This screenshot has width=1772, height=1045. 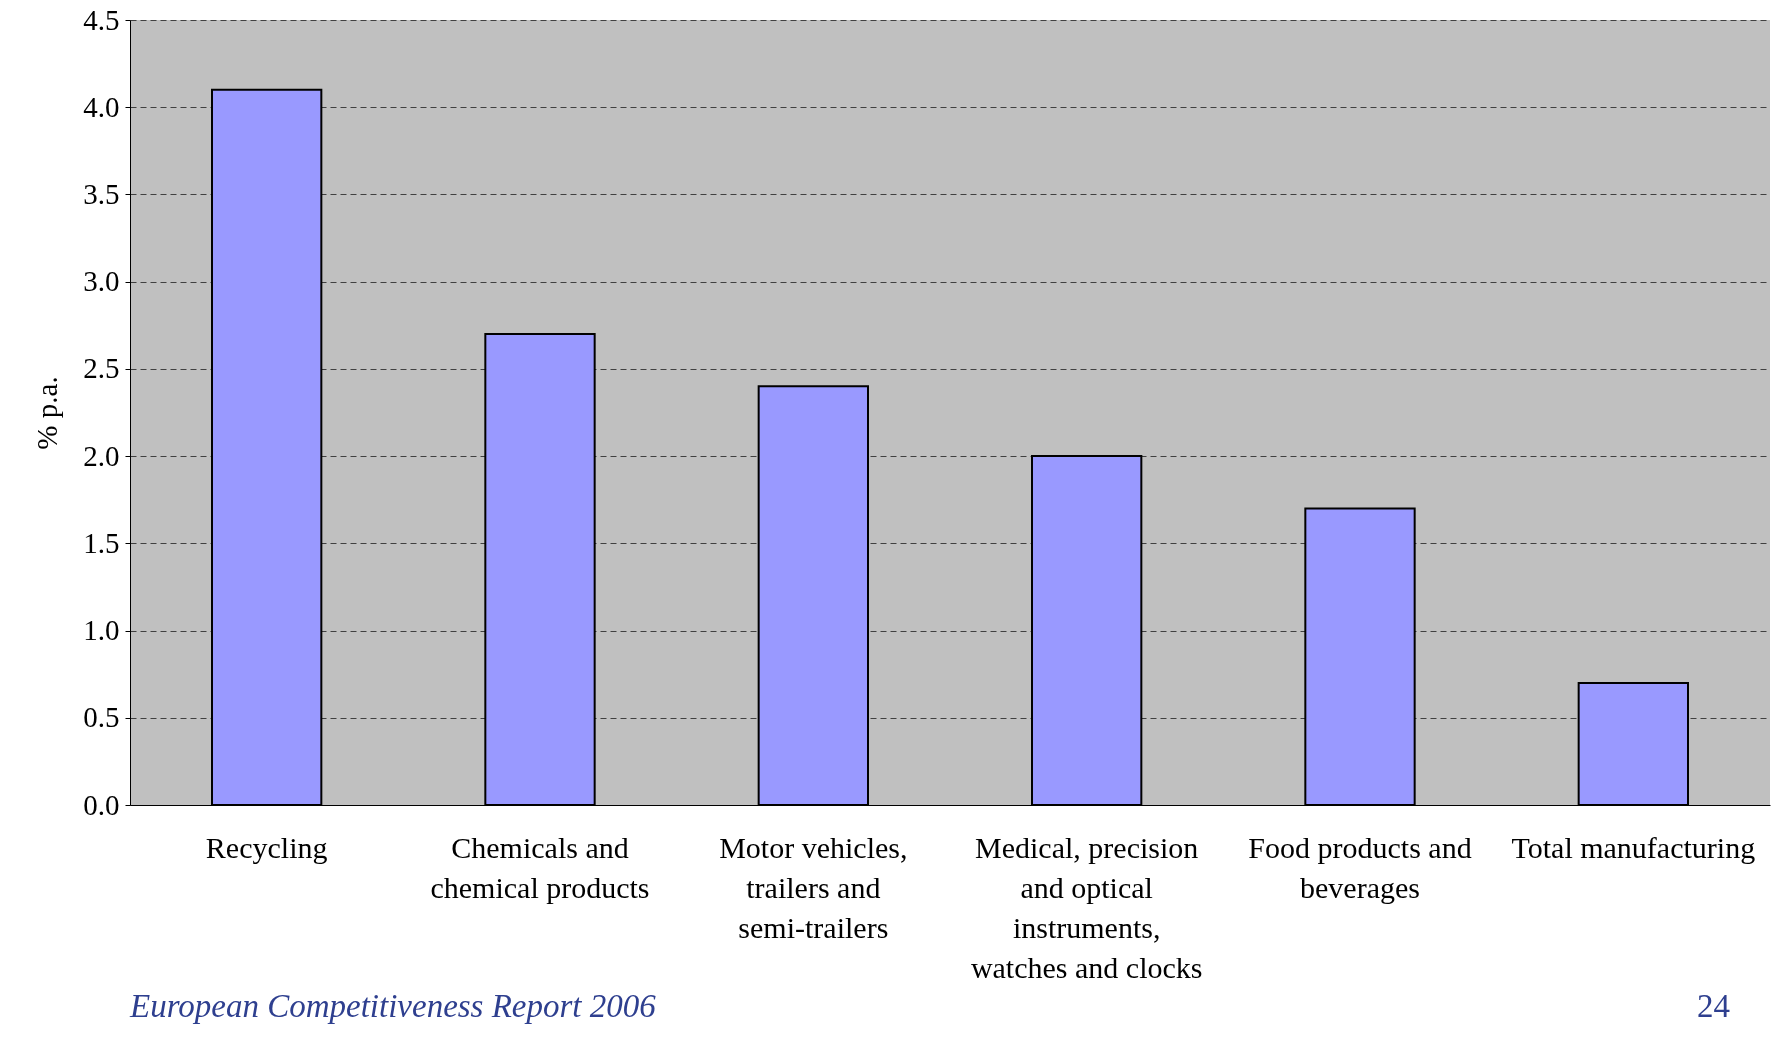 What do you see at coordinates (101, 106) in the screenshot?
I see `y-tick-label: 4.0` at bounding box center [101, 106].